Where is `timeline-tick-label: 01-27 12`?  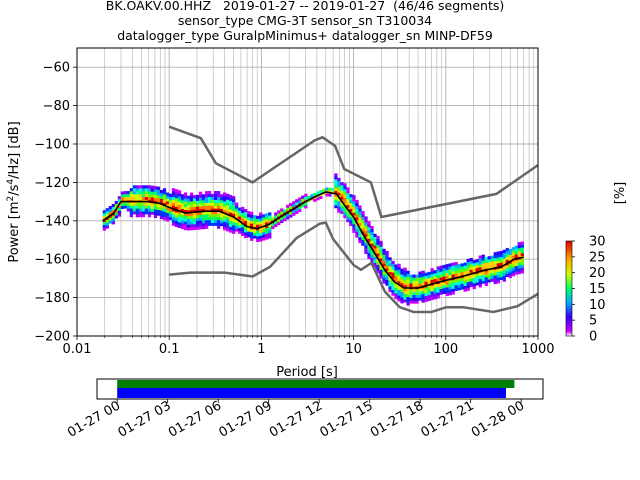
timeline-tick-label: 01-27 12 is located at coordinates (296, 419).